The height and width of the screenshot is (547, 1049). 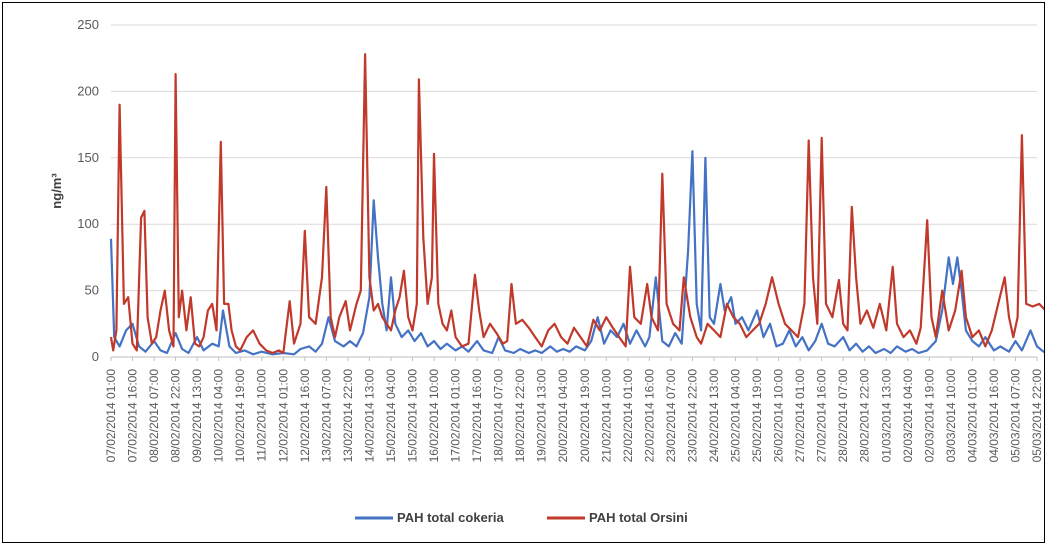 I want to click on x-tick-label: 27/02/2014 01:00, so click(x=800, y=416).